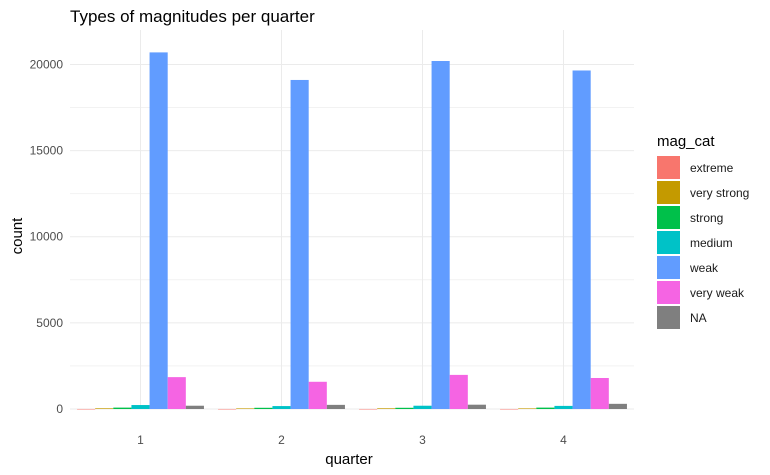 This screenshot has height=475, width=770. I want to click on bar-q3-weak, so click(440, 235).